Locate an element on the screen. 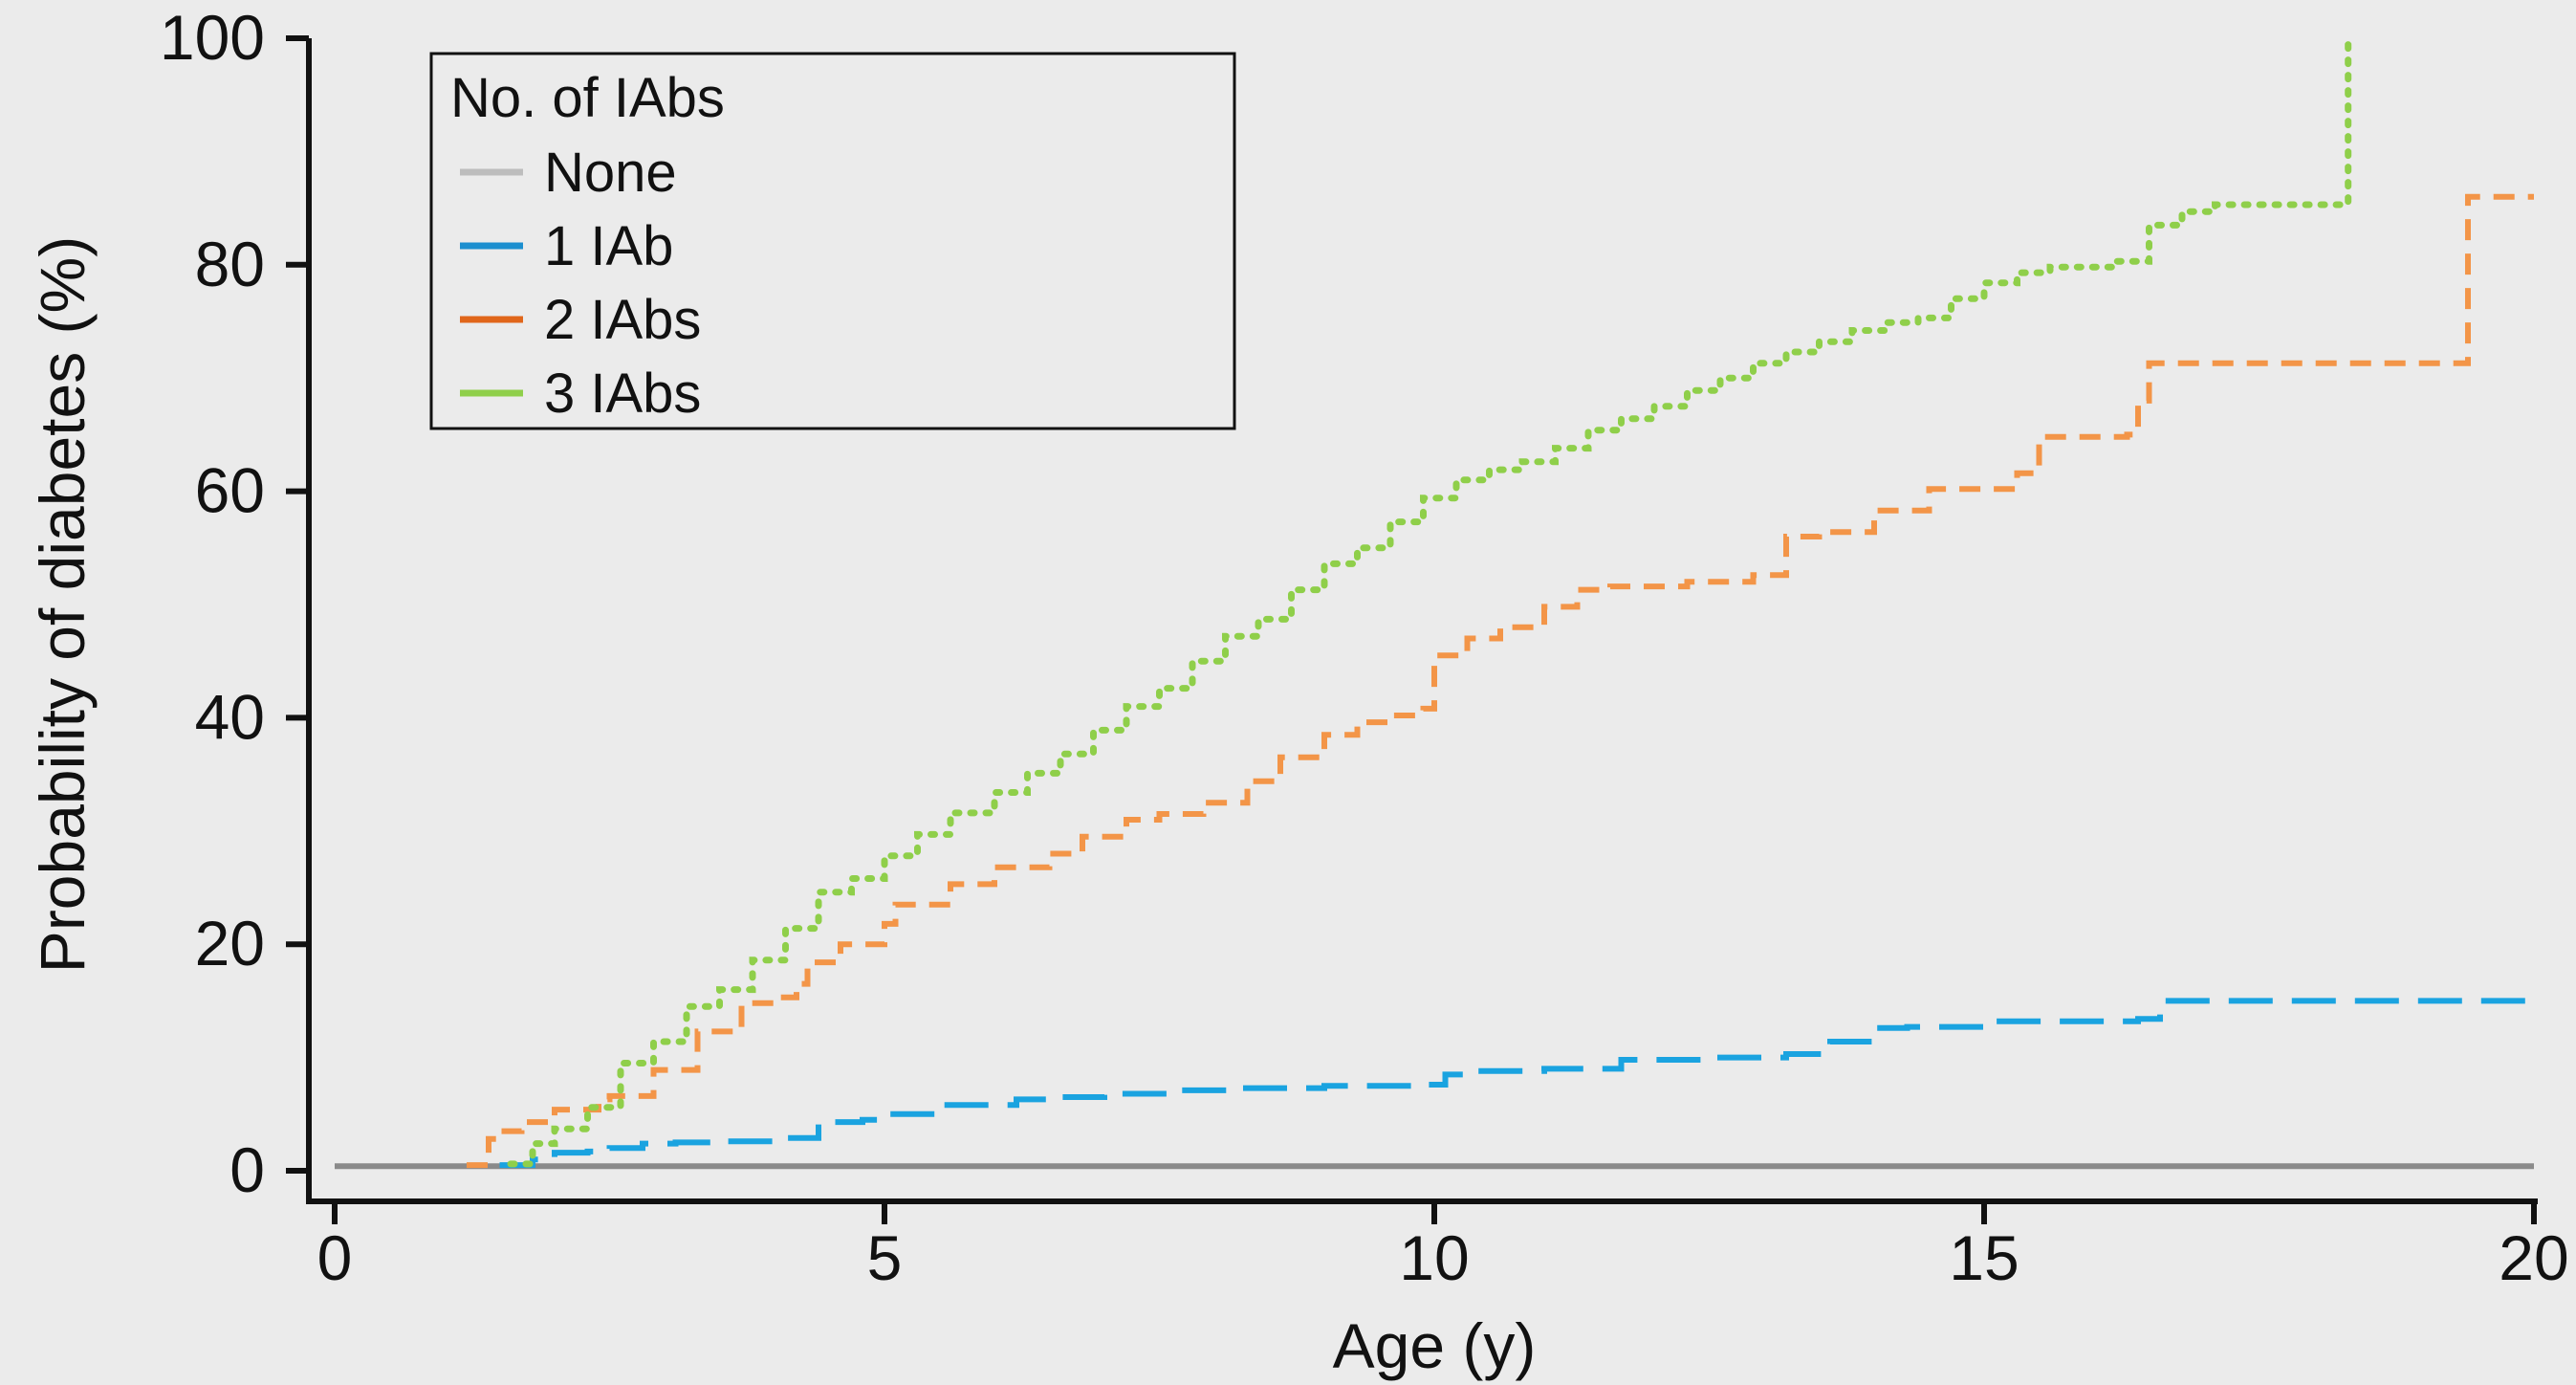 The image size is (2576, 1385). x-tick-label: 0 is located at coordinates (335, 1257).